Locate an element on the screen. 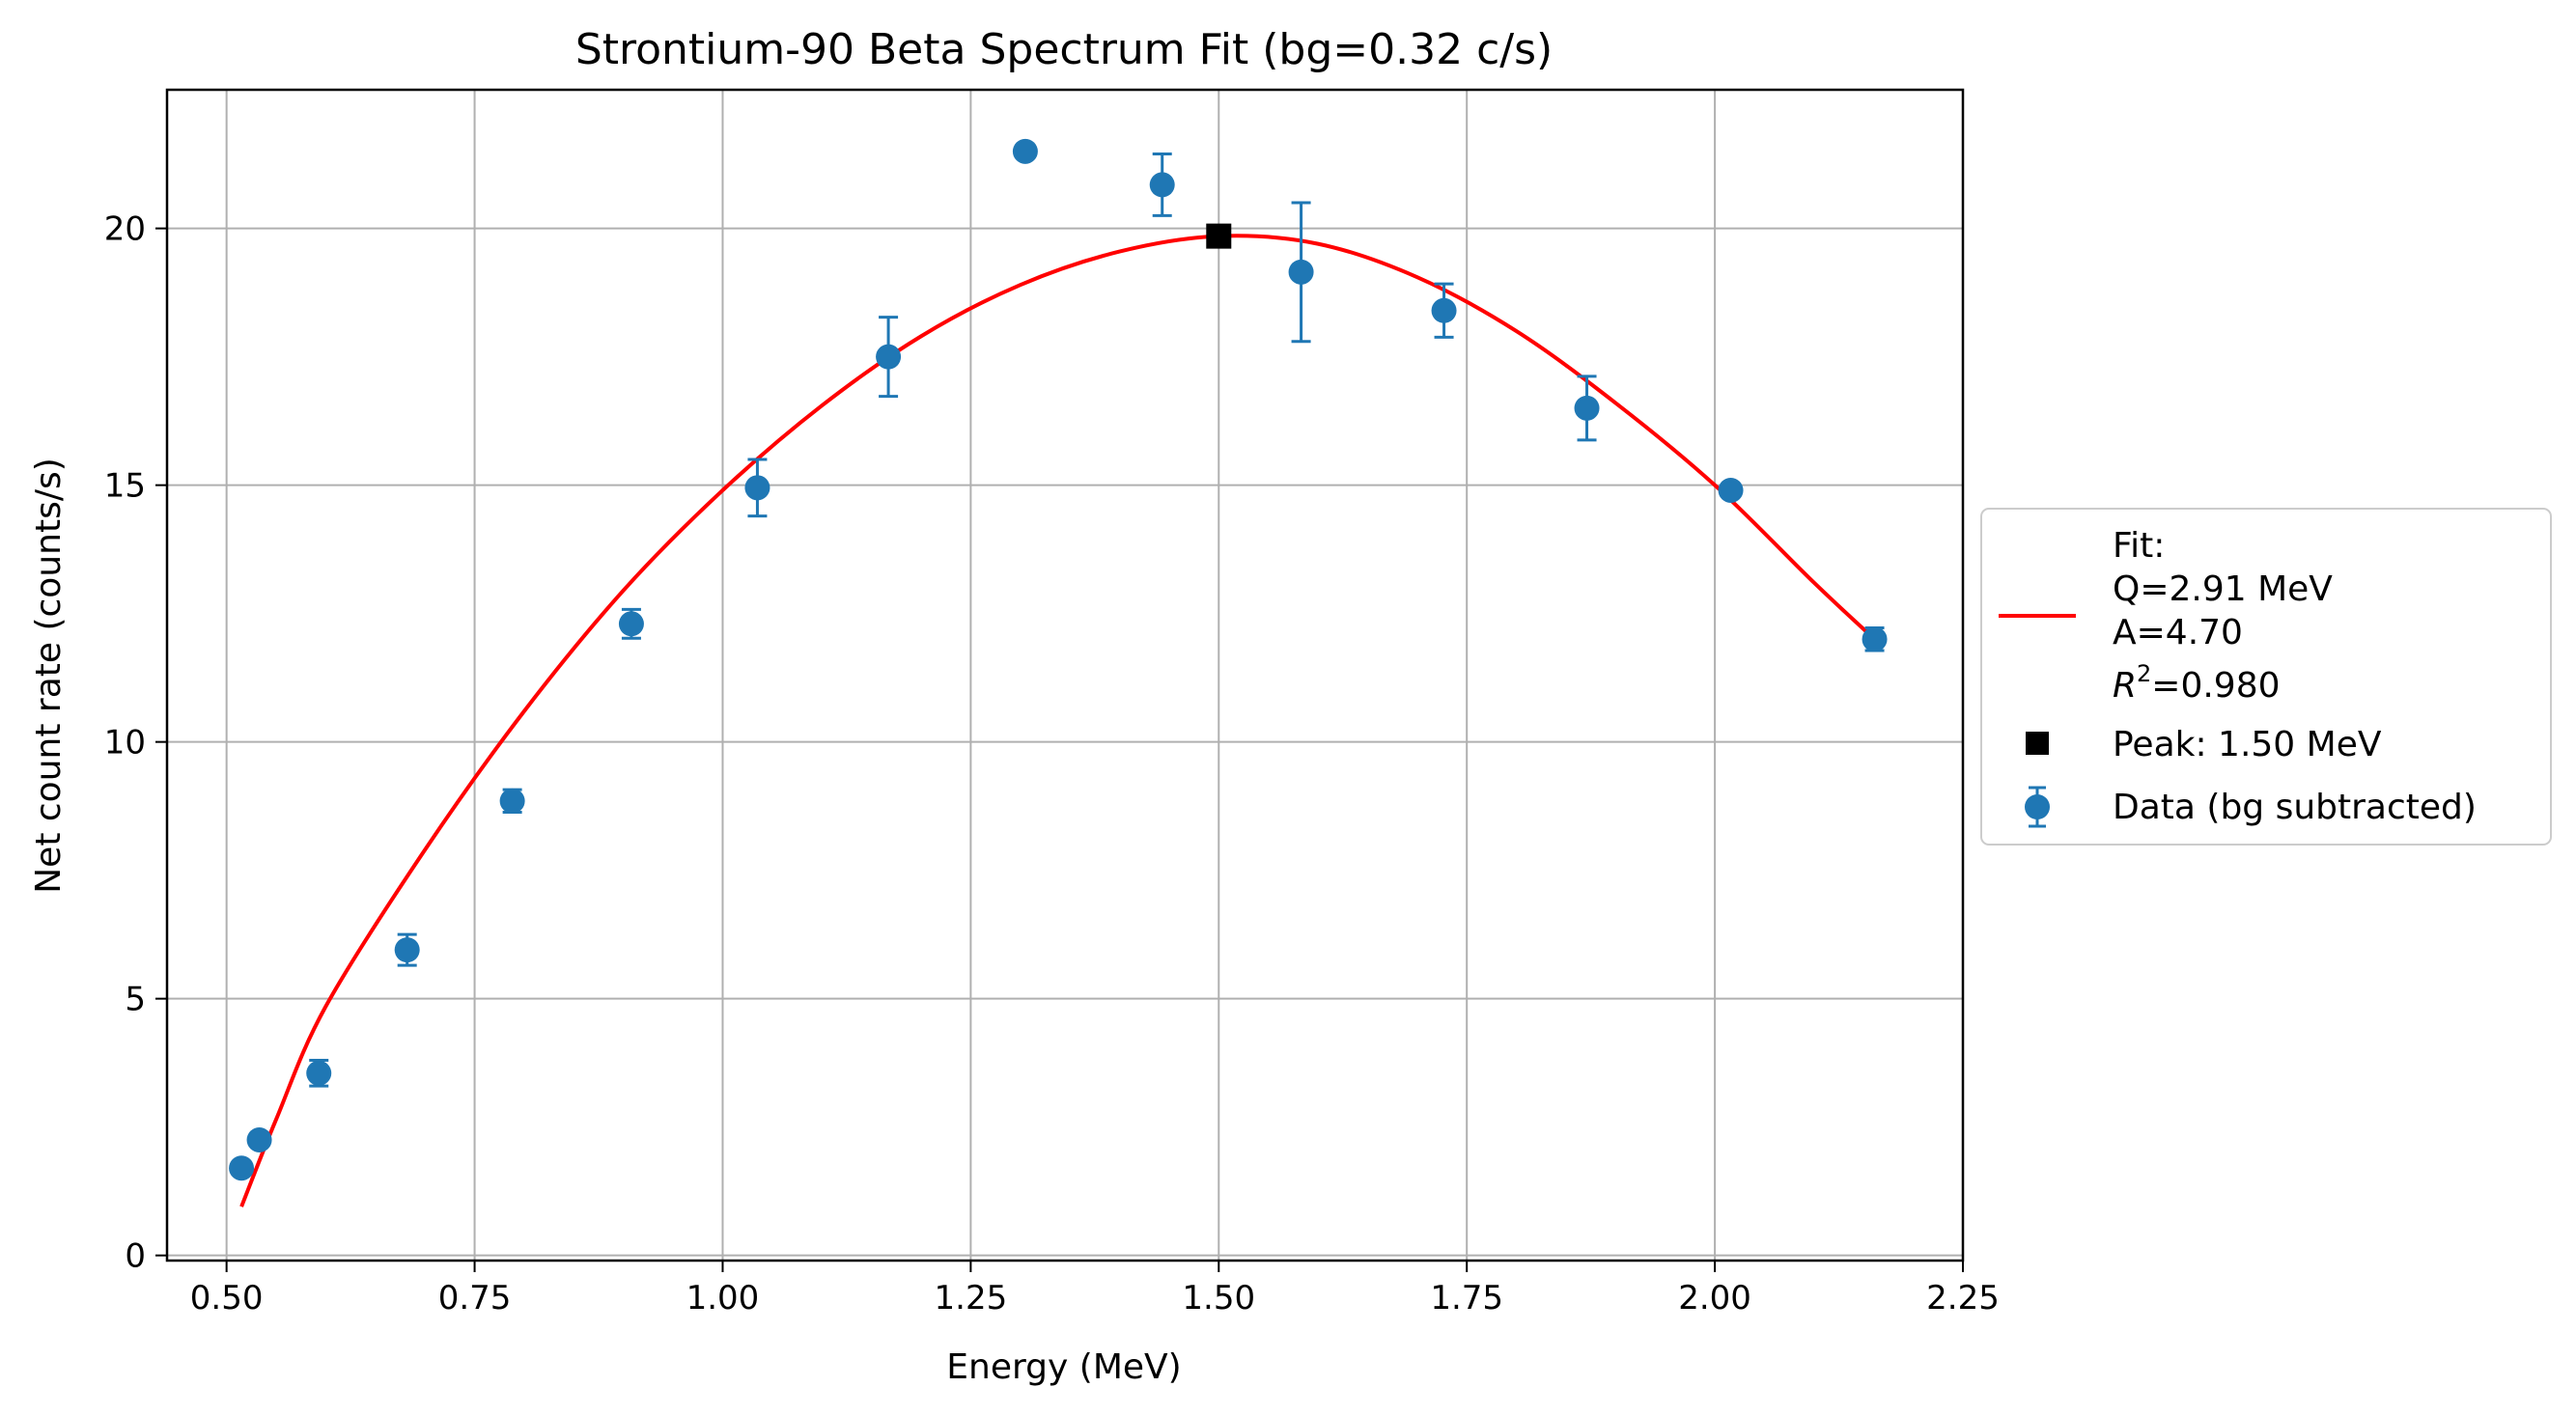  legend-fit-line: Fit: is located at coordinates (2139, 546).